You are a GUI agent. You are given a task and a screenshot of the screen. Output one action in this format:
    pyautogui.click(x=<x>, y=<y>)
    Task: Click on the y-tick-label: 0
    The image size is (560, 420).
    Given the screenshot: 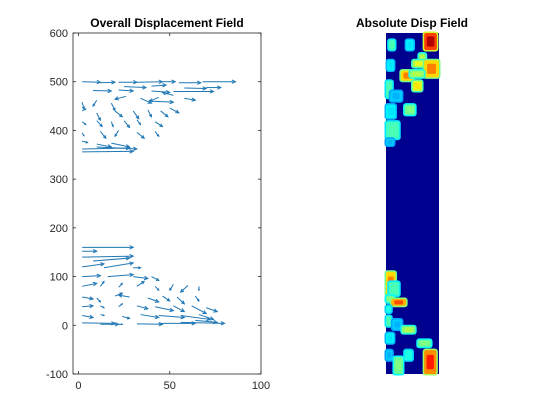 What is the action you would take?
    pyautogui.click(x=65, y=326)
    